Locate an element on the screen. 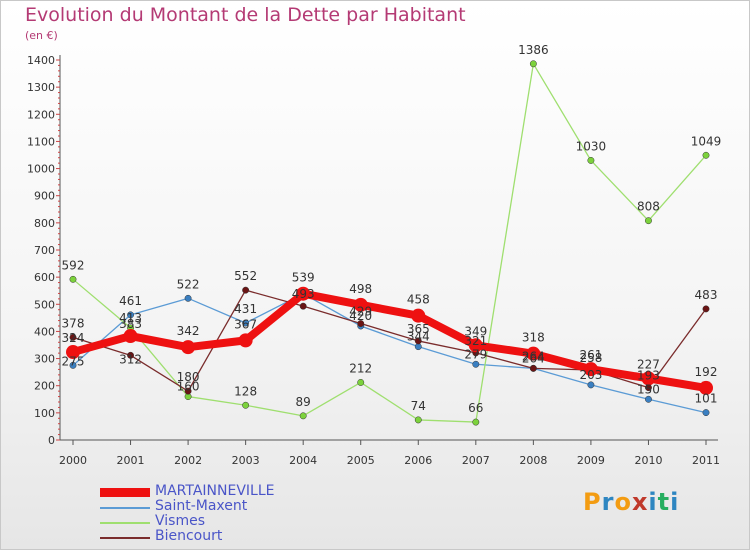 Image resolution: width=750 pixels, height=550 pixels. legend-label: Vismes is located at coordinates (180, 521).